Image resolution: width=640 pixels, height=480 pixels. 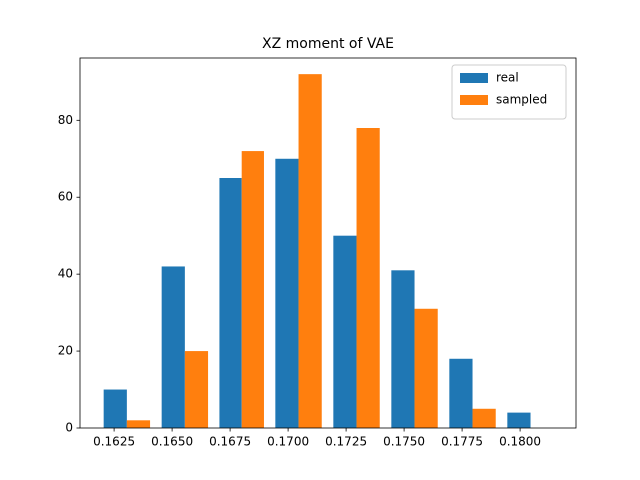 What do you see at coordinates (346, 442) in the screenshot?
I see `x-tick-label: 0.1725` at bounding box center [346, 442].